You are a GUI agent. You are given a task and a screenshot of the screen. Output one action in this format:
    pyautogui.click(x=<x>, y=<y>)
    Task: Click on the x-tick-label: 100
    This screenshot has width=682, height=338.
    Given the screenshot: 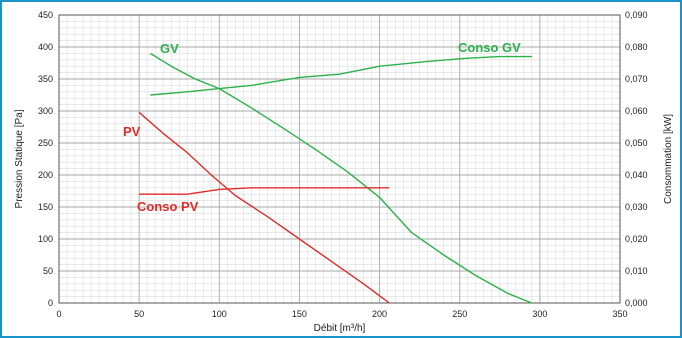 What is the action you would take?
    pyautogui.click(x=219, y=314)
    